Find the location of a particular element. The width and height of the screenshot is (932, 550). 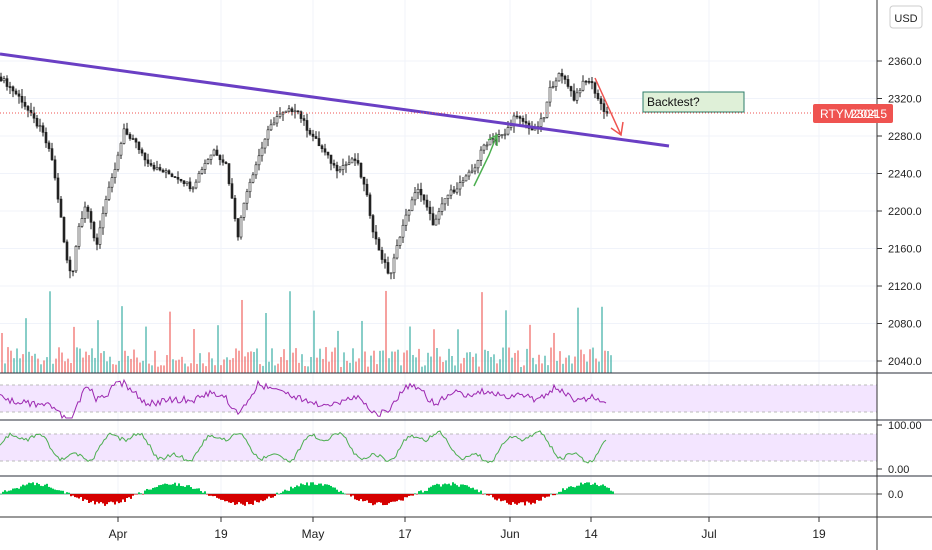

annotation-box: Backtest? is located at coordinates (693, 102).